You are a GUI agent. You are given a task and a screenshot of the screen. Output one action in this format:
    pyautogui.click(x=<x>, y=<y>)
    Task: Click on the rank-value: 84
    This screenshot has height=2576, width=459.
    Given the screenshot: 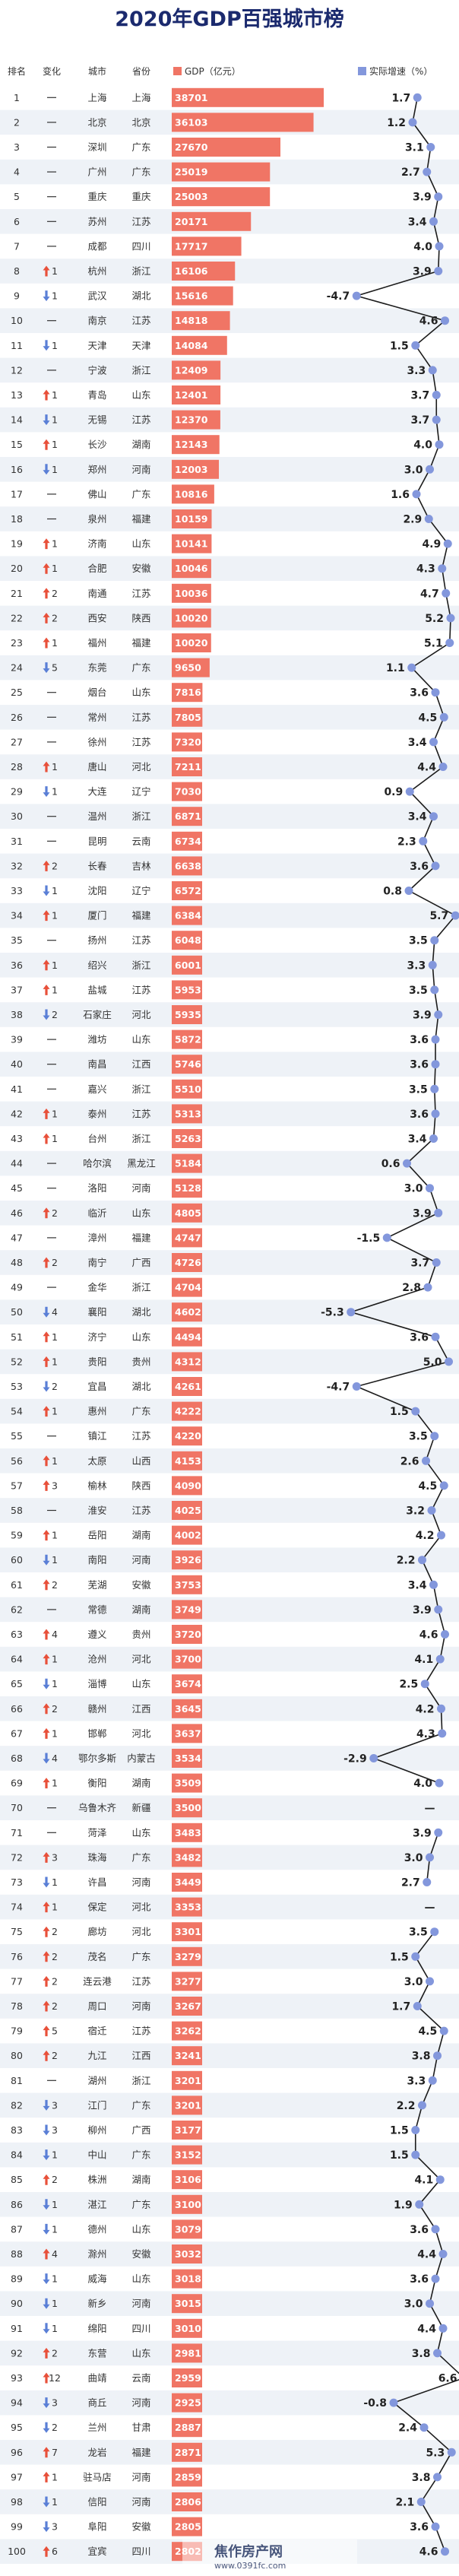 What is the action you would take?
    pyautogui.click(x=17, y=2155)
    